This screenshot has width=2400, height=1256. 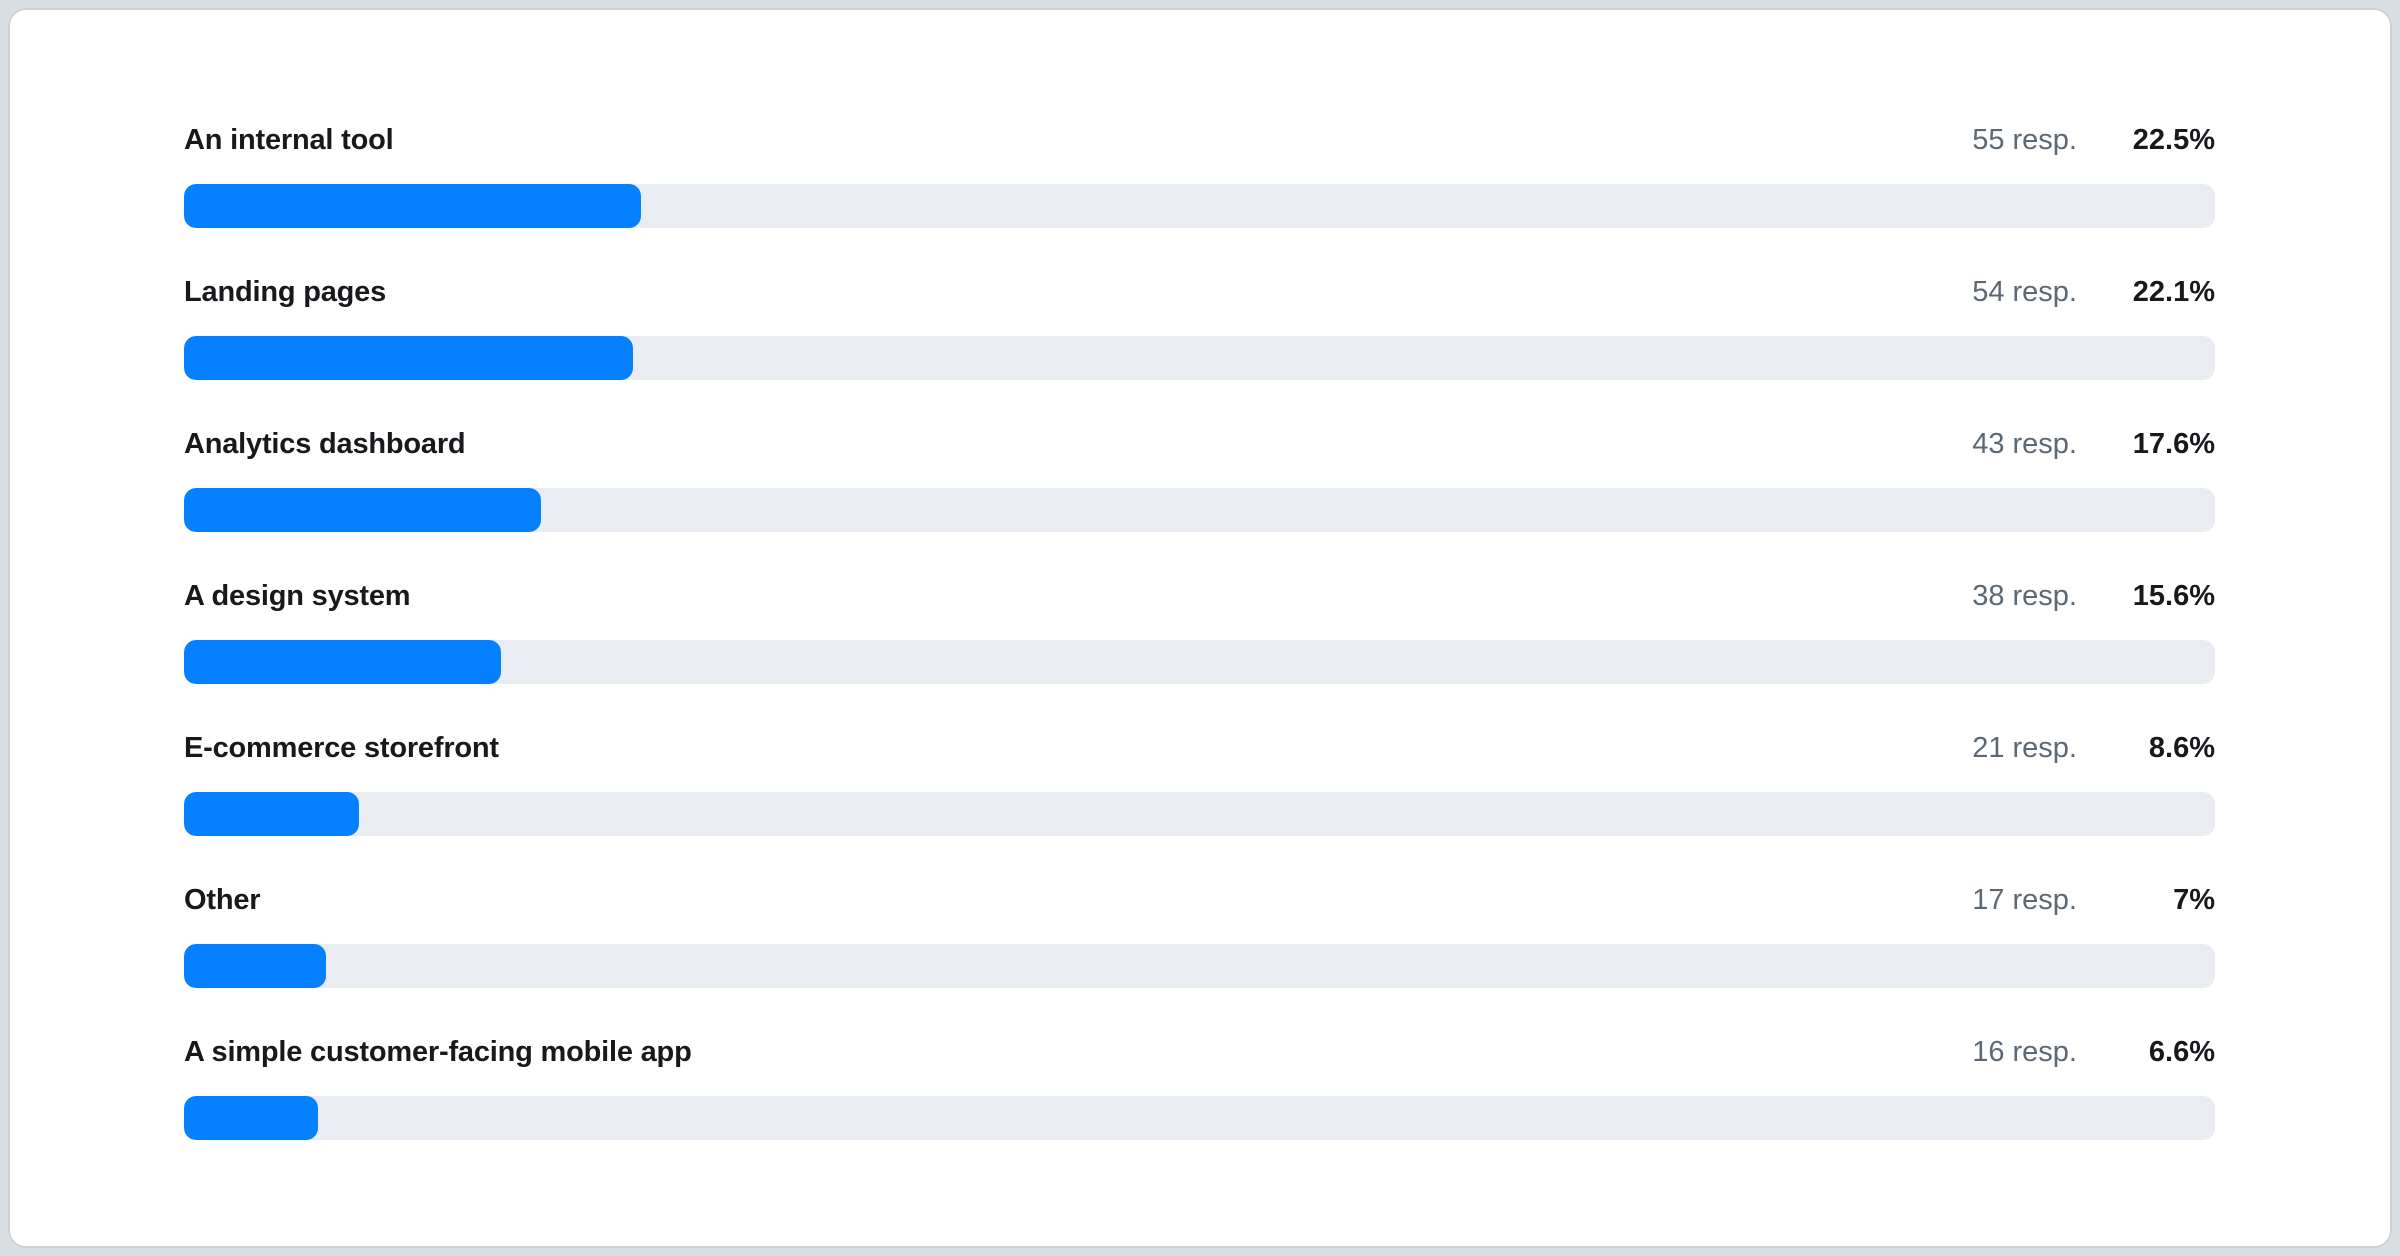 I want to click on response-count: 54 resp., so click(x=2024, y=292).